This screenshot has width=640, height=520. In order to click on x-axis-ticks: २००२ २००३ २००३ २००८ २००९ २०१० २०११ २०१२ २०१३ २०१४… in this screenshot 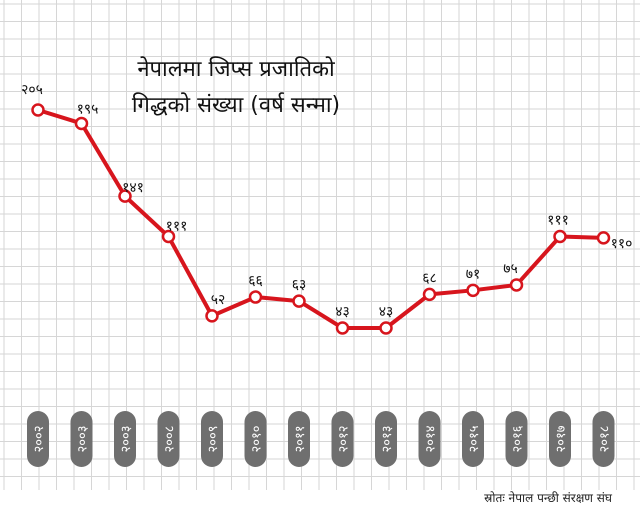, I will do `click(321, 439)`.